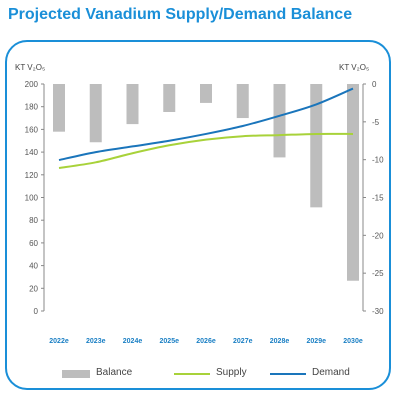 Image resolution: width=400 pixels, height=408 pixels. Describe the element at coordinates (206, 150) in the screenshot. I see `supply-line` at that location.